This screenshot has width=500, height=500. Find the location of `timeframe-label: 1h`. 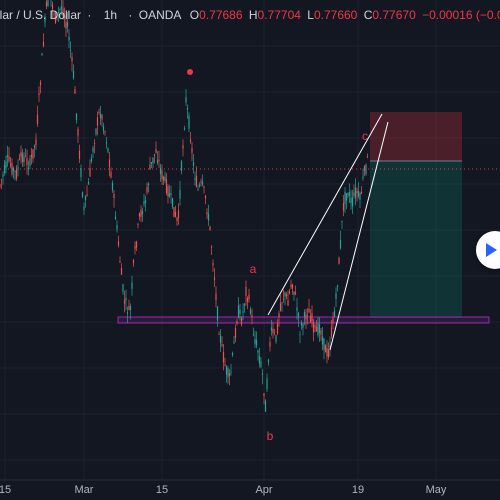

timeframe-label: 1h is located at coordinates (110, 15).